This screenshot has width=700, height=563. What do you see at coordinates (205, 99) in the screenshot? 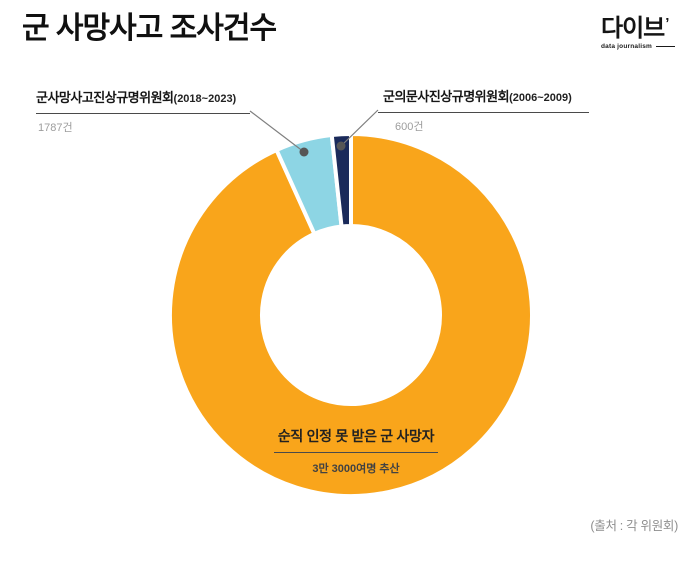
I see `annotation-left-period: (2018~2023)` at bounding box center [205, 99].